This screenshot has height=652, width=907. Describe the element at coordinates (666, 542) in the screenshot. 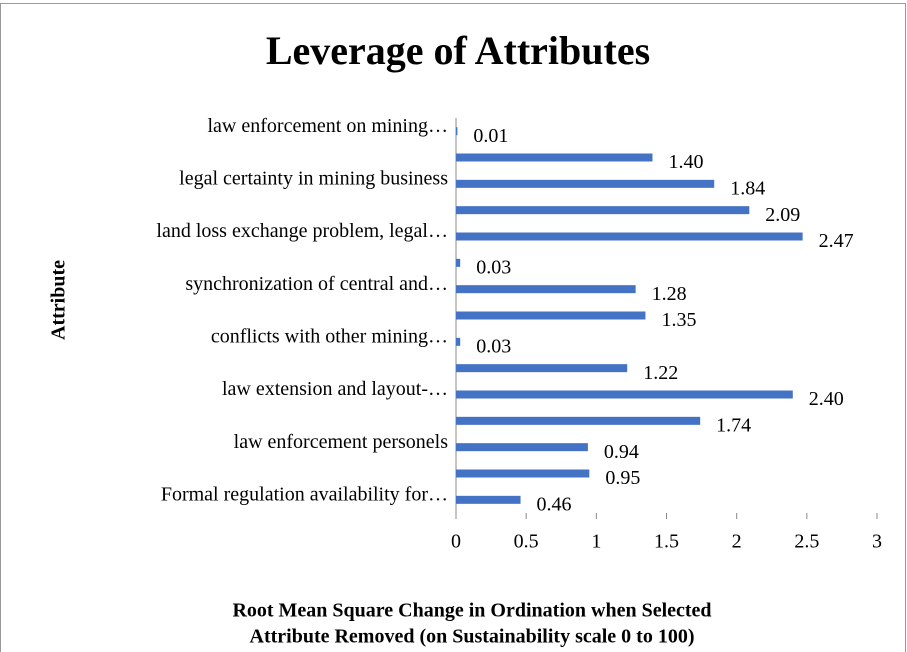

I see `x-tick-label: 1.5` at that location.